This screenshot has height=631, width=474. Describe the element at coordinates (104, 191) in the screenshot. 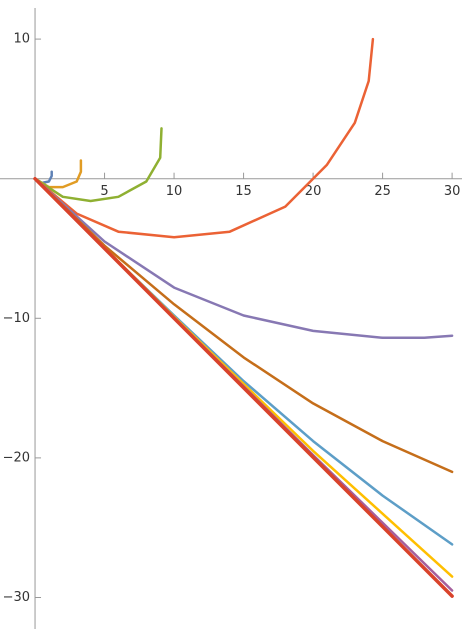

I see `x-tick-label: 5` at that location.